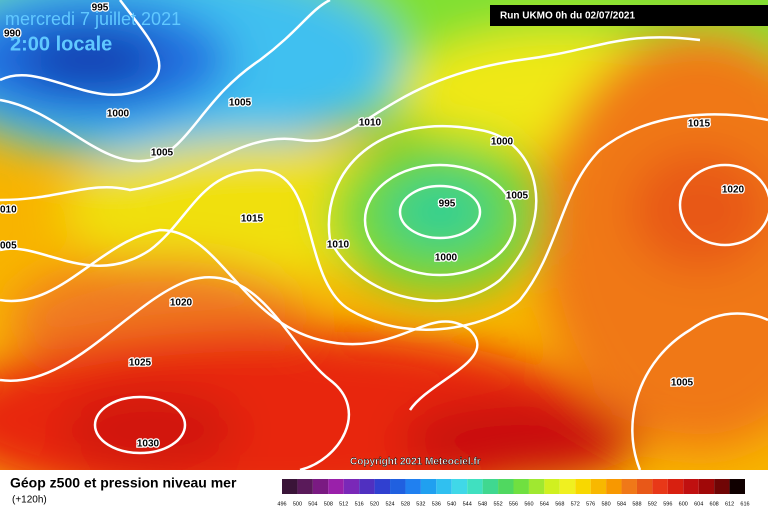 The height and width of the screenshot is (517, 768). I want to click on scale-tick-label: 596, so click(667, 504).